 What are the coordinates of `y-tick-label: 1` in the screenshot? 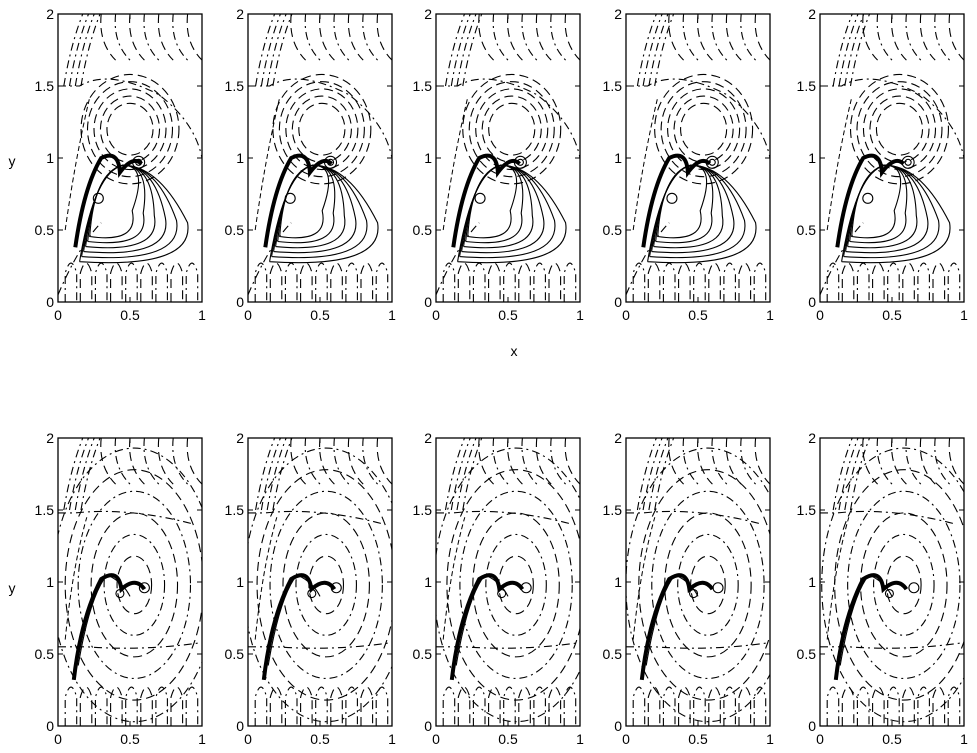 It's located at (240, 582).